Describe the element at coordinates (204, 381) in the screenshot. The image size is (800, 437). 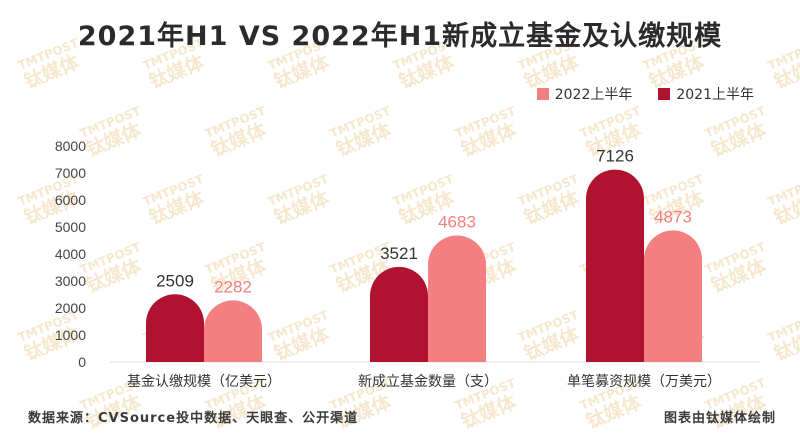
I see `x-category-label-0: 基金认缴规模（亿美元）` at that location.